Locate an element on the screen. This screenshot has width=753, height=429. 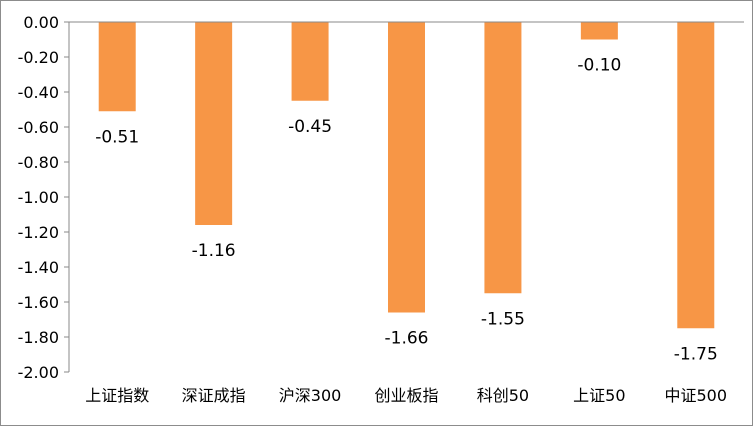
category-label: 创业板指 is located at coordinates (406, 395).